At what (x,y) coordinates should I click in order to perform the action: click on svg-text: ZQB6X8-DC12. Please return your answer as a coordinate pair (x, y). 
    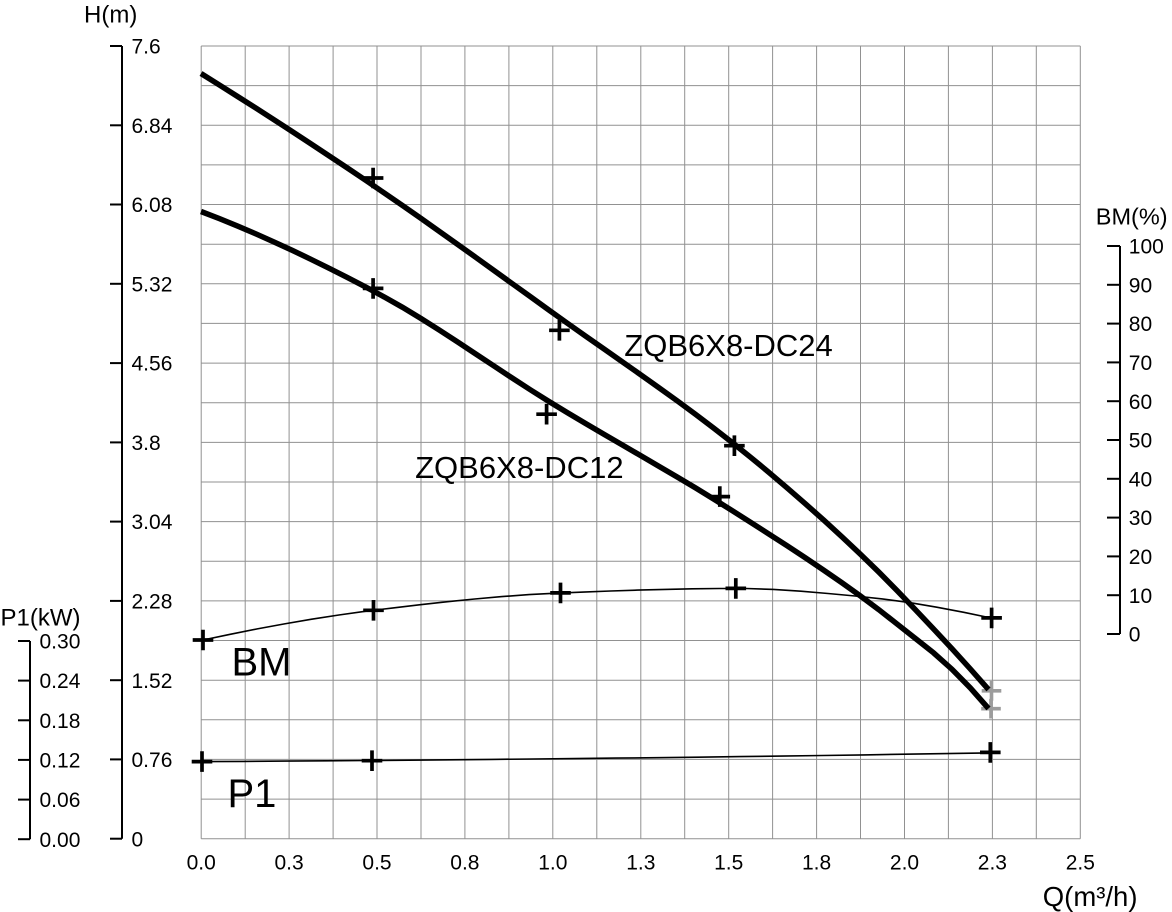
    Looking at the image, I should click on (519, 467).